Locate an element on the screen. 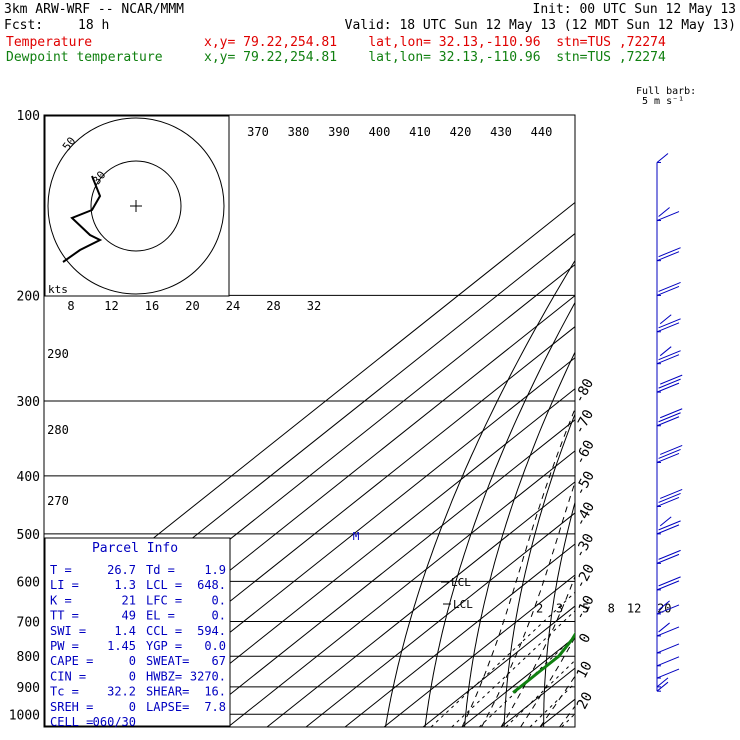  parcel-info-key: SWI = is located at coordinates (68, 631).